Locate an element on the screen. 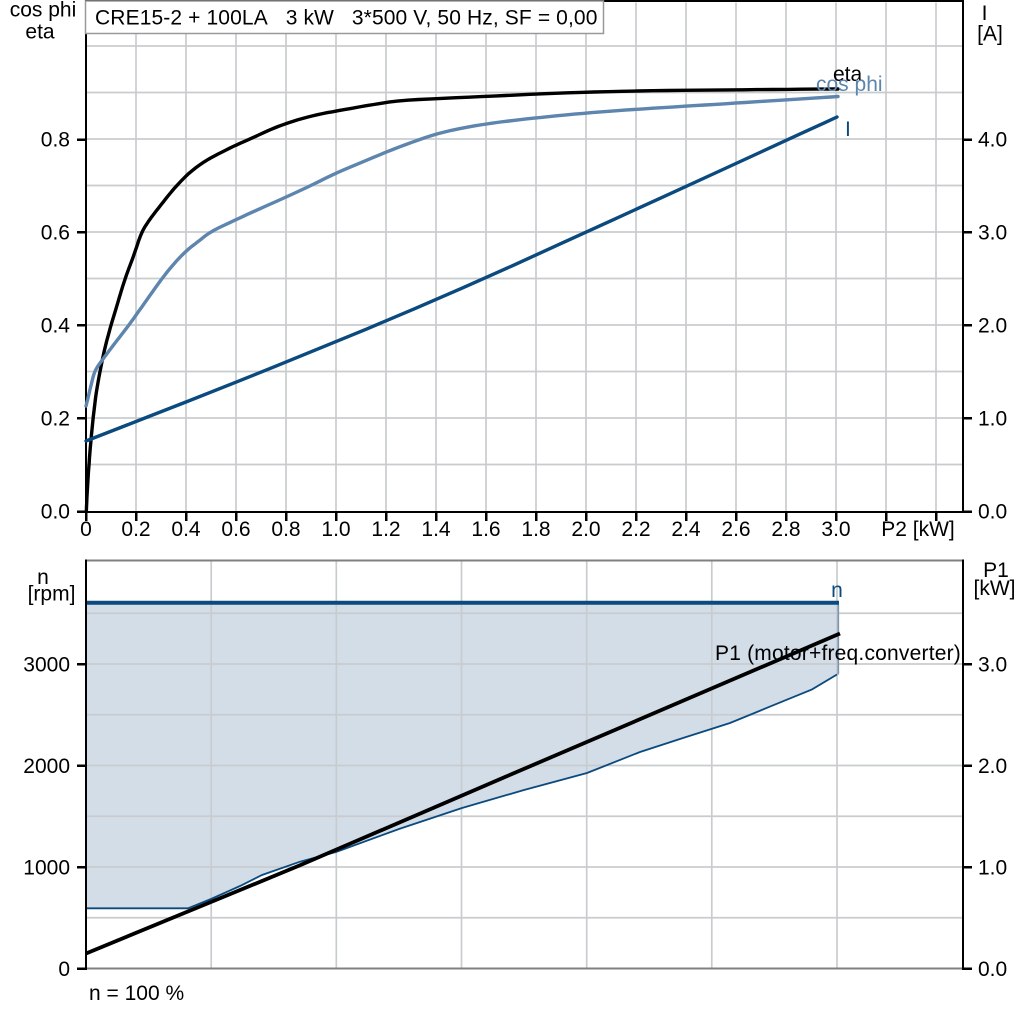  svg-text: [A] is located at coordinates (990, 34).